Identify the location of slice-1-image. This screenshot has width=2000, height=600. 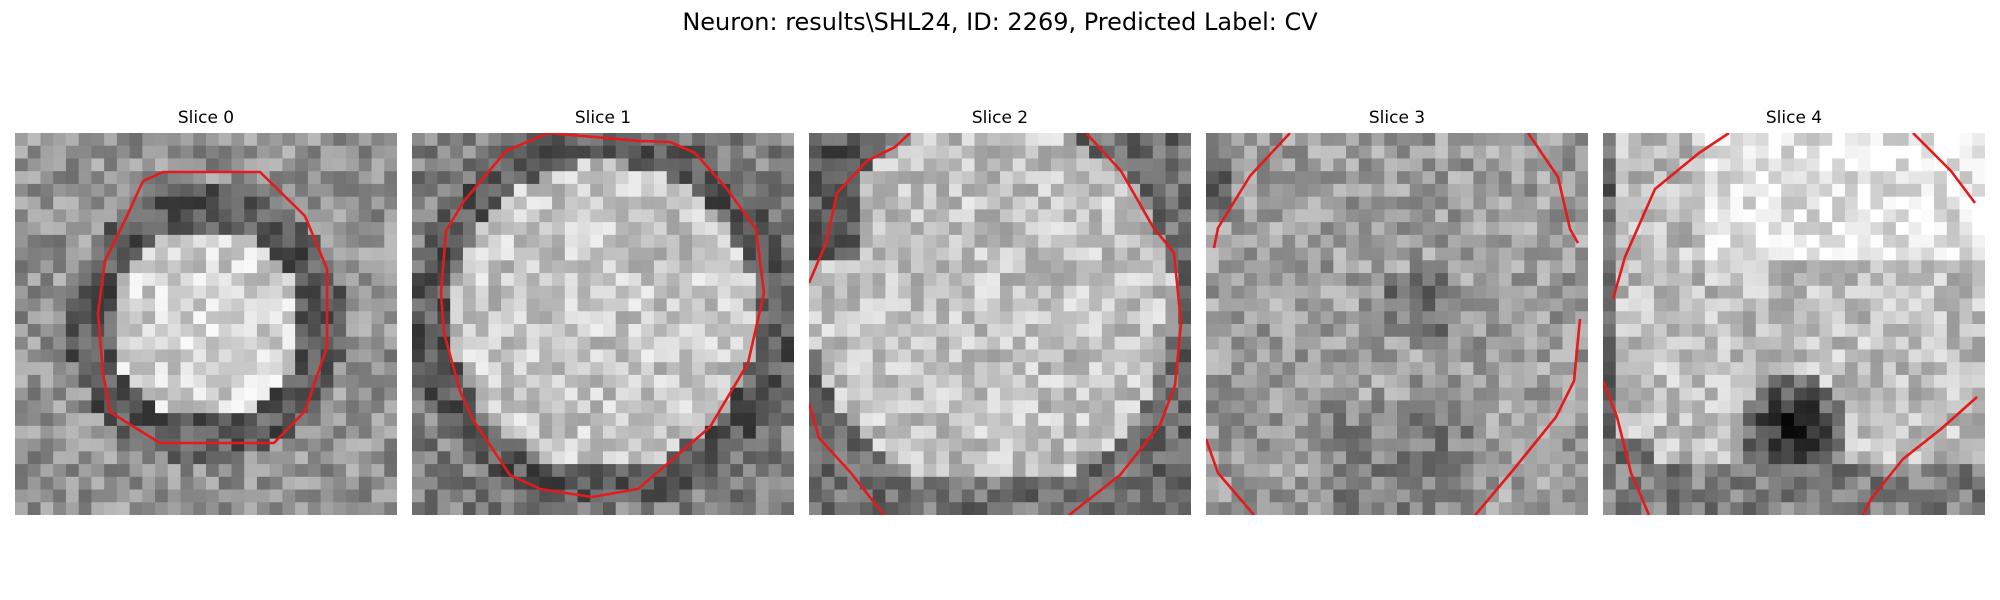
(603, 324).